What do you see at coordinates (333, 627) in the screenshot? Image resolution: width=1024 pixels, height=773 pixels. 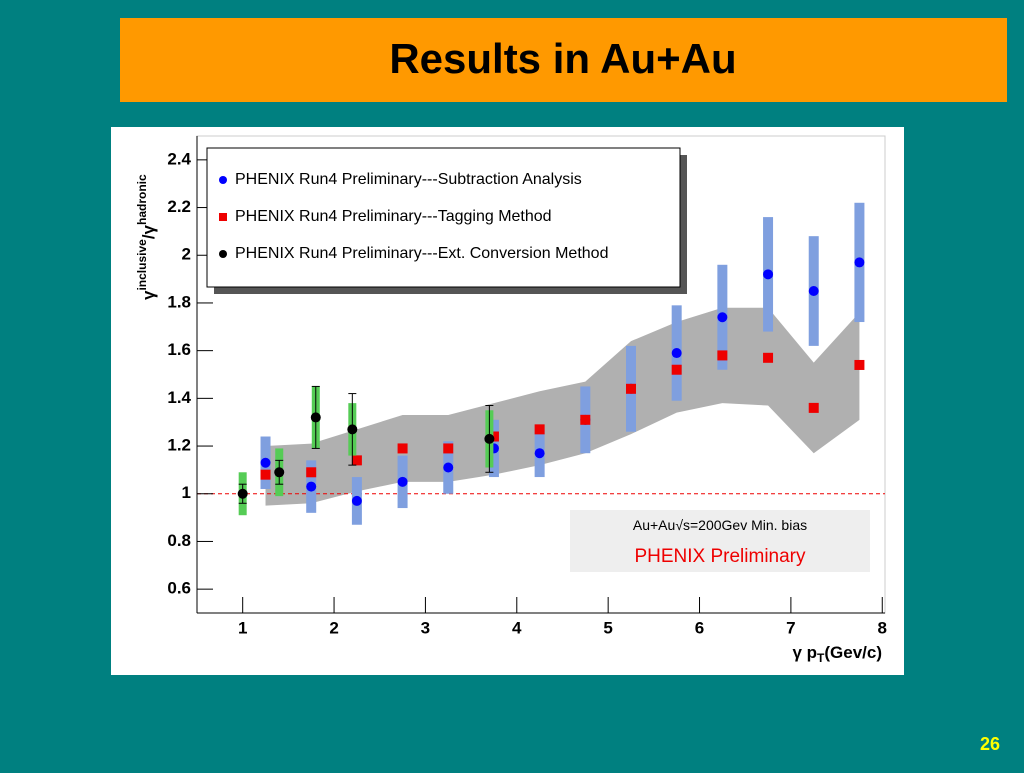 I see `x-tick-label: 2` at bounding box center [333, 627].